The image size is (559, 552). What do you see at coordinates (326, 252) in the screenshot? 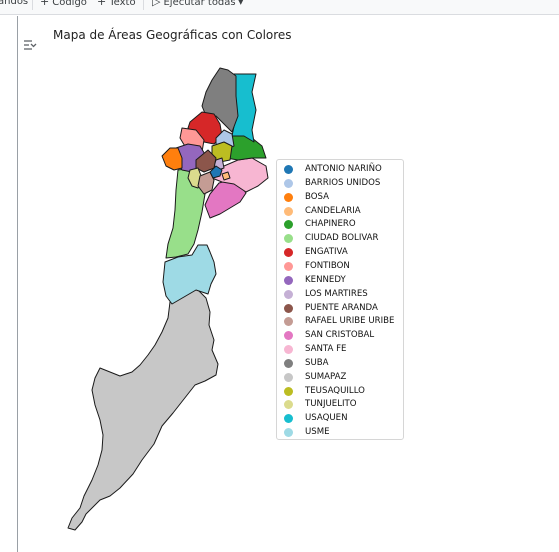
I see `legend-label: ENGATIVA` at bounding box center [326, 252].